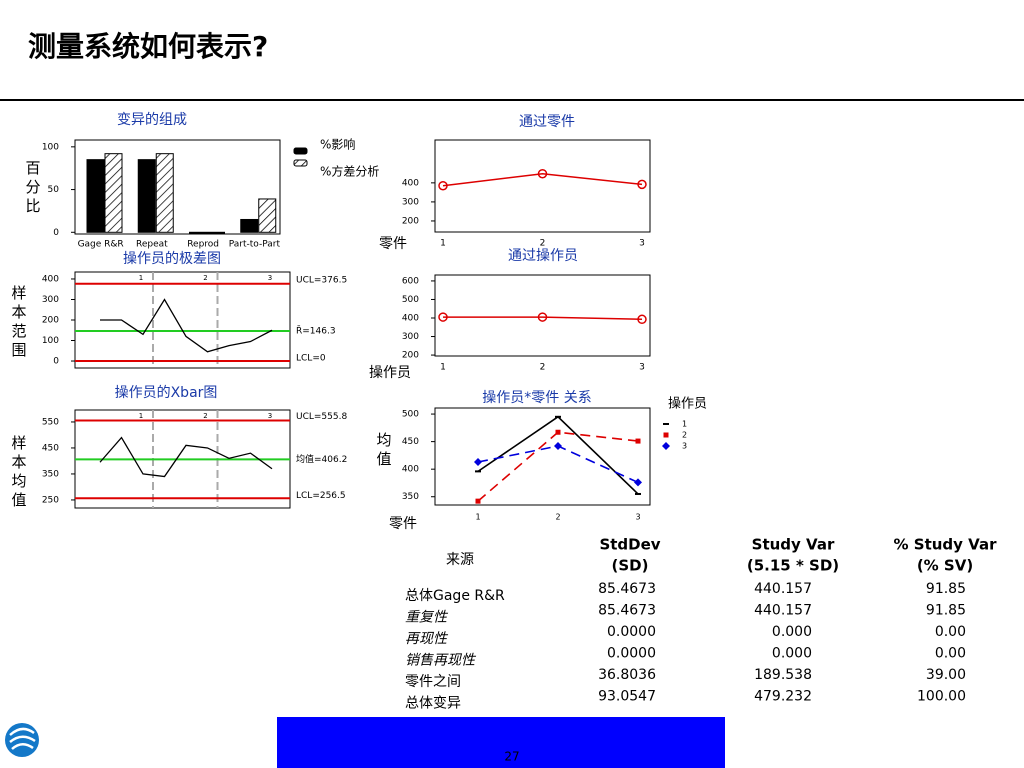  Describe the element at coordinates (255, 245) in the screenshot. I see `x-tick-label: Part-to-Part` at that location.